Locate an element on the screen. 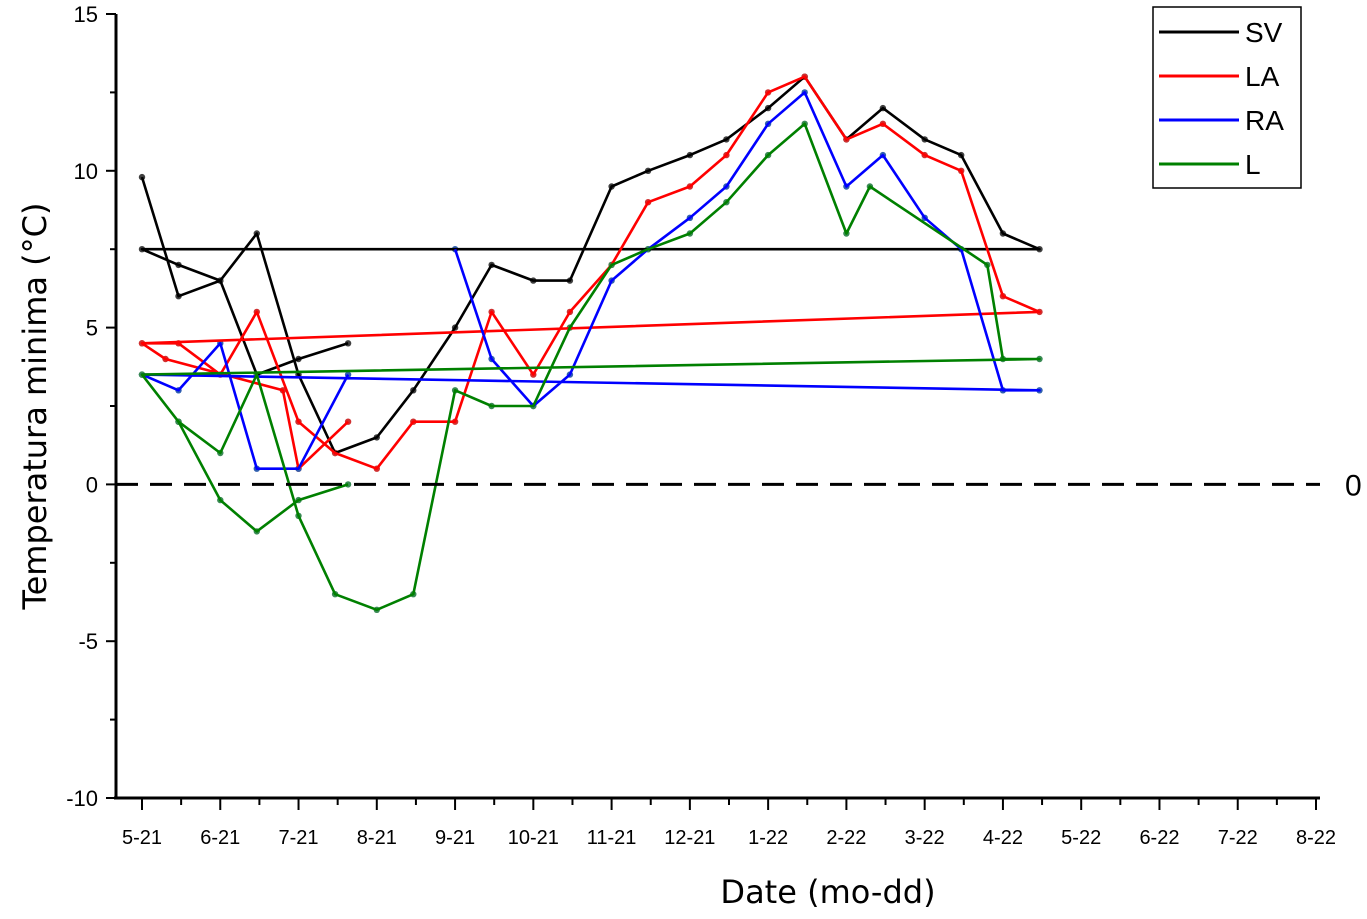 Image resolution: width=1367 pixels, height=919 pixels. x-axis-title: Date (mo-dd) is located at coordinates (827, 892).